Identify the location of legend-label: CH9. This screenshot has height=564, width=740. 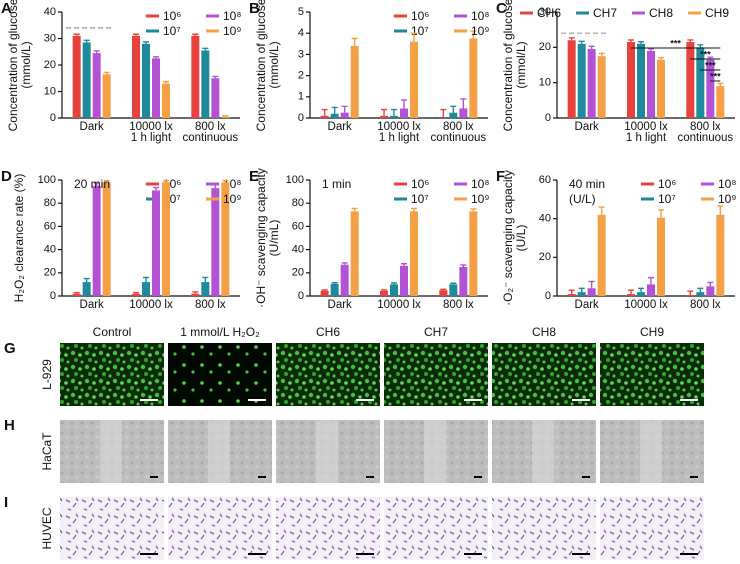
(717, 13).